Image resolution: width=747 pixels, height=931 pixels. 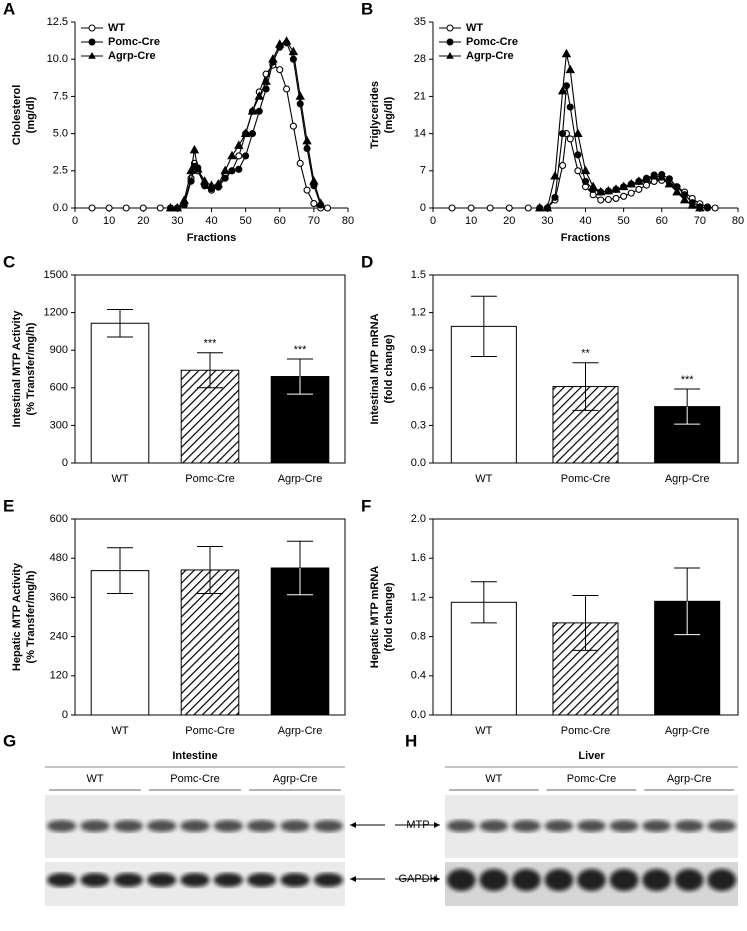 What do you see at coordinates (348, 221) in the screenshot?
I see `x-tick-label: 80` at bounding box center [348, 221].